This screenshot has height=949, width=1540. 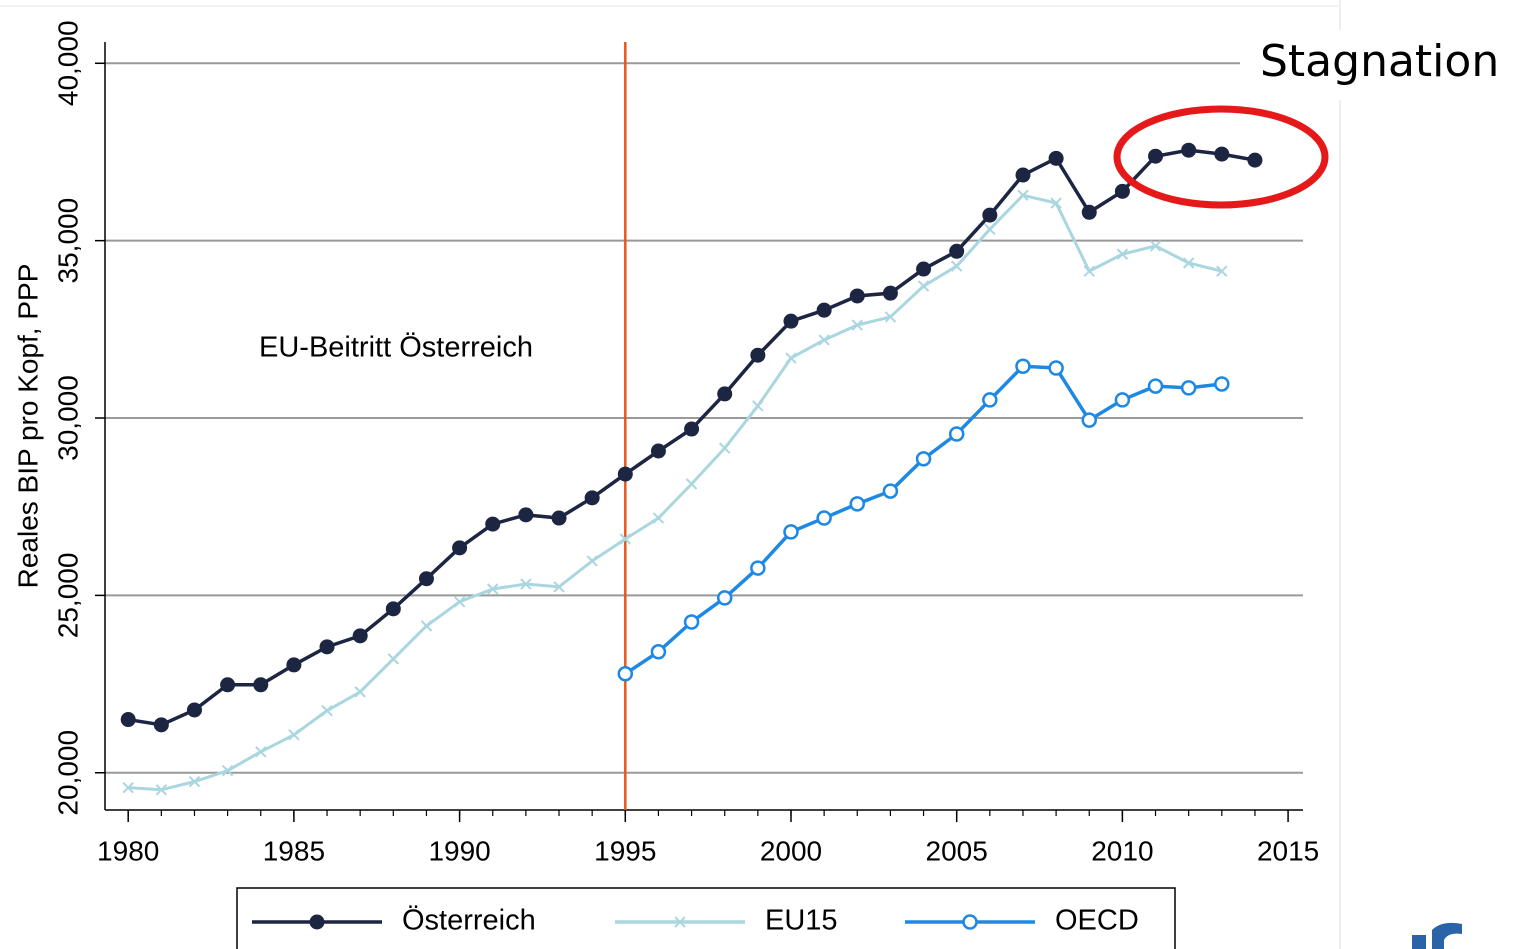 What do you see at coordinates (396, 348) in the screenshot?
I see `reference-label: EU-Beitritt Österreich` at bounding box center [396, 348].